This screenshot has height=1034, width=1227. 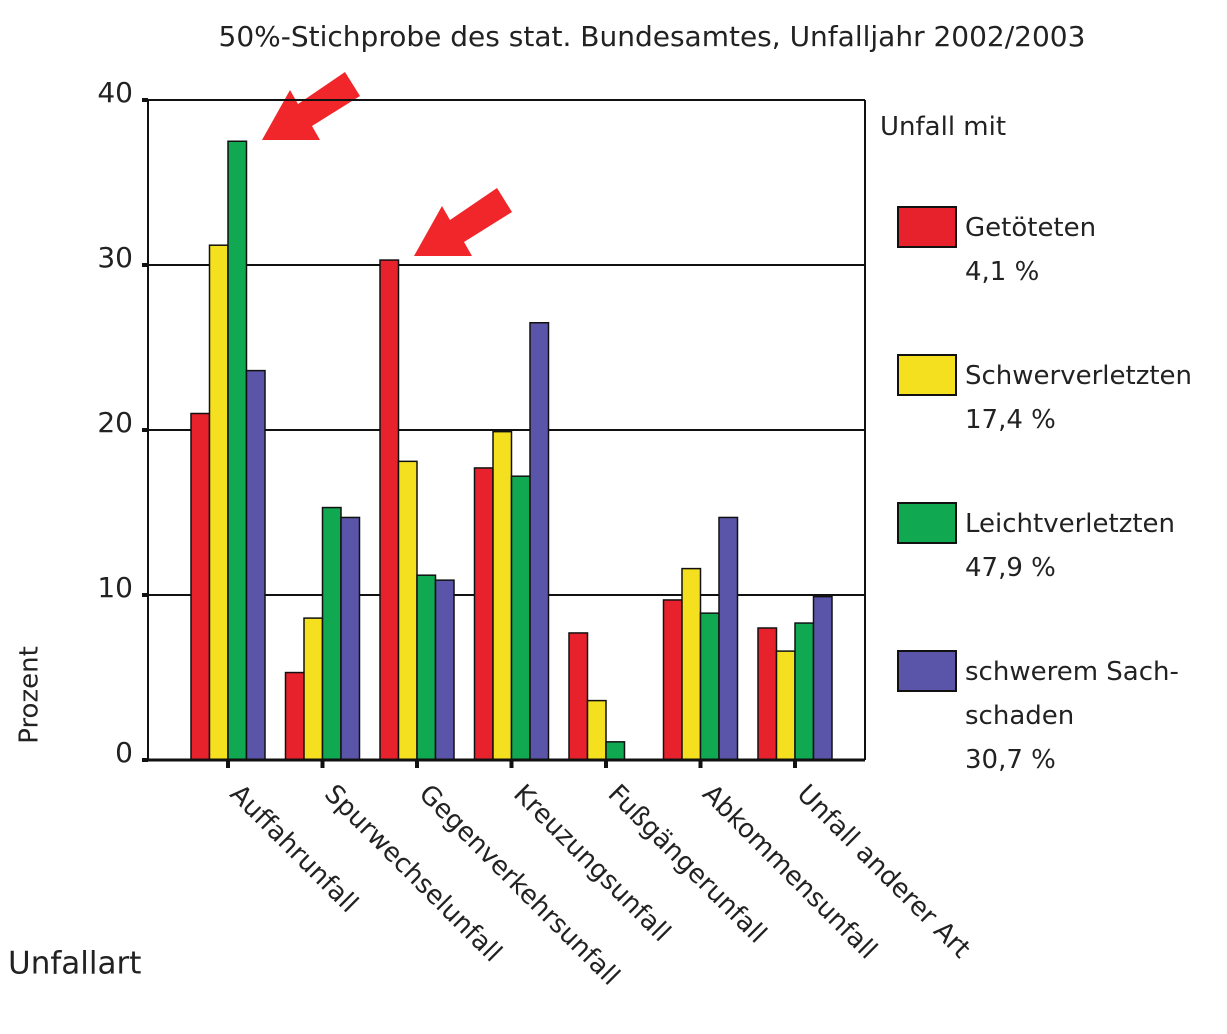 I want to click on y-tick-label: 20, so click(x=115, y=422).